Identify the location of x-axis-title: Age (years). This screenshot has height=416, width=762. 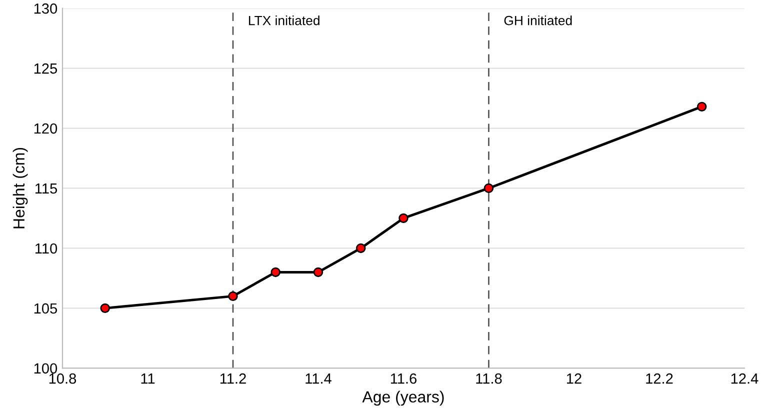
(403, 398).